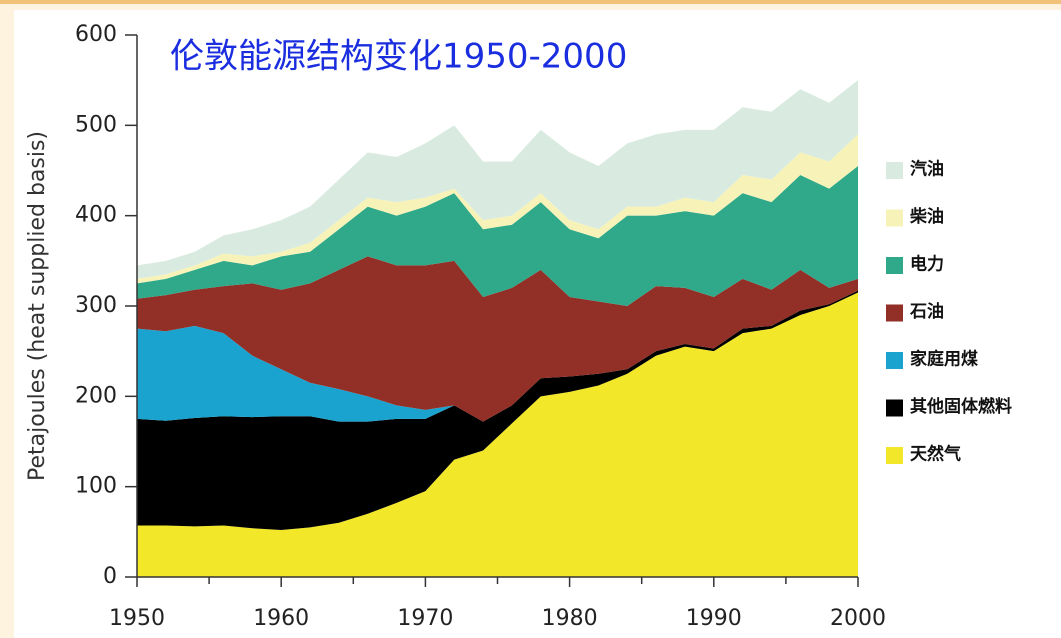 The width and height of the screenshot is (1061, 638). Describe the element at coordinates (425, 618) in the screenshot. I see `x-tick-label: 1970` at that location.